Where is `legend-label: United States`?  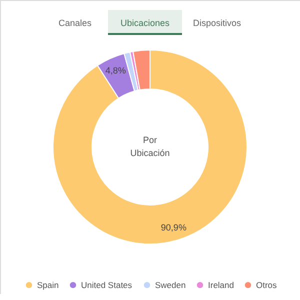 legend-label: United States is located at coordinates (106, 285).